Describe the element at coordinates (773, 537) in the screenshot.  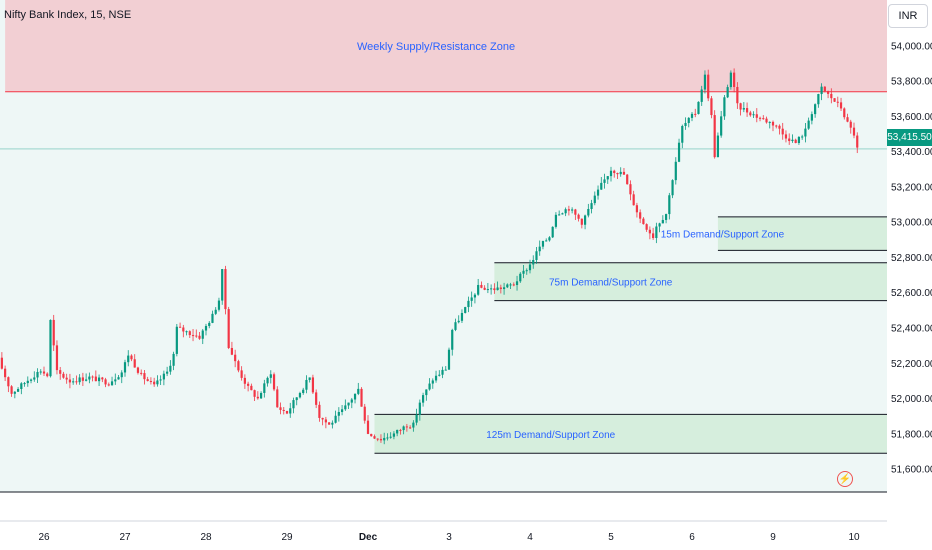
I see `x-tick-label: 9` at that location.